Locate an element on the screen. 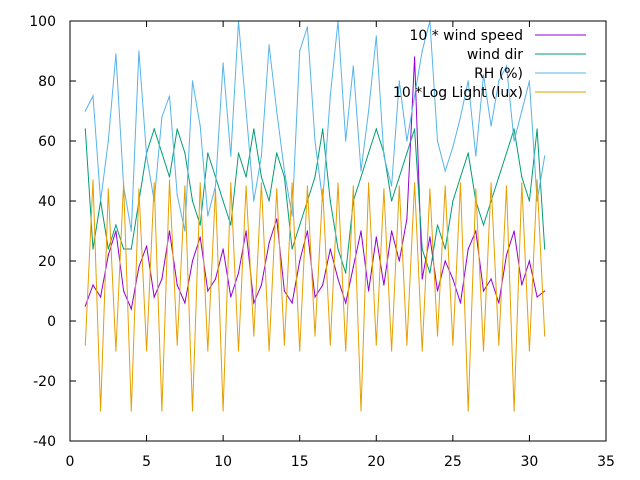  x-tick-label: 10 is located at coordinates (223, 462).